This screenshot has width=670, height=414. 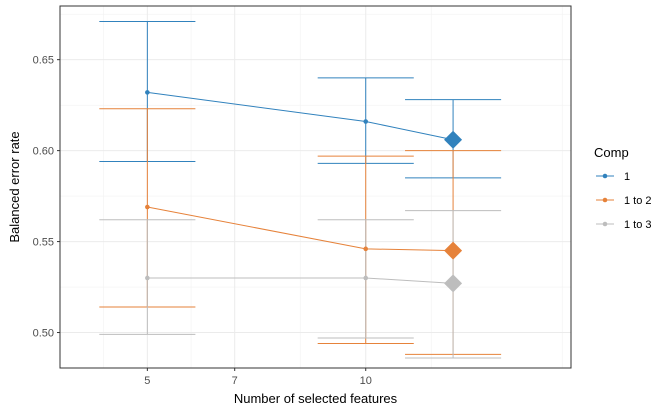 I want to click on legend-label-1: 1 to 2, so click(x=638, y=201).